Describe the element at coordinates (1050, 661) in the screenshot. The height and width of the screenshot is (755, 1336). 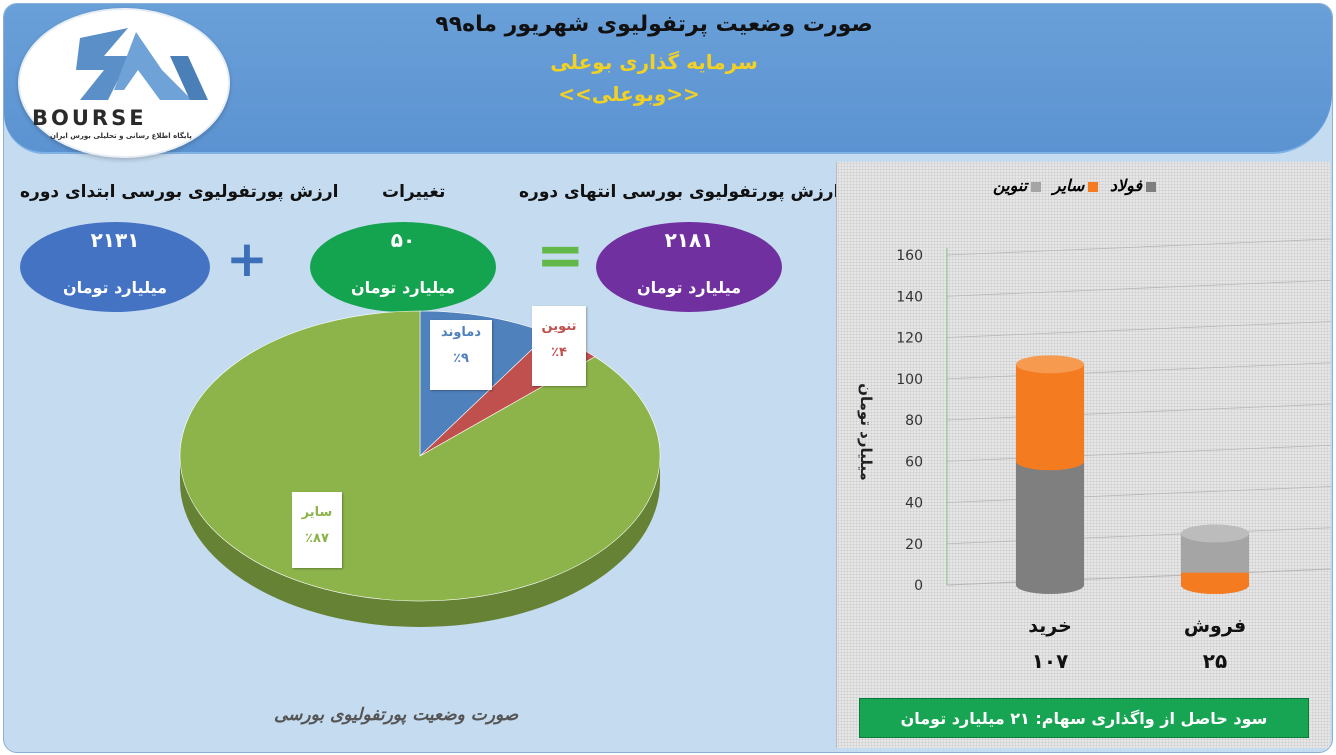
I see `category-total-label: ۱۰۷` at that location.